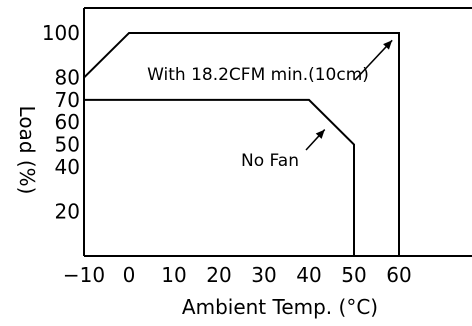 The width and height of the screenshot is (472, 326). What do you see at coordinates (373, 60) in the screenshot?
I see `annotation-arrow-line` at bounding box center [373, 60].